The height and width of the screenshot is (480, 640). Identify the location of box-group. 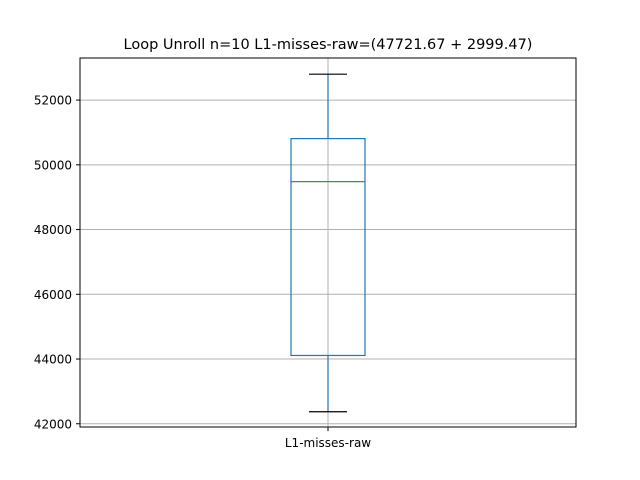
(328, 243).